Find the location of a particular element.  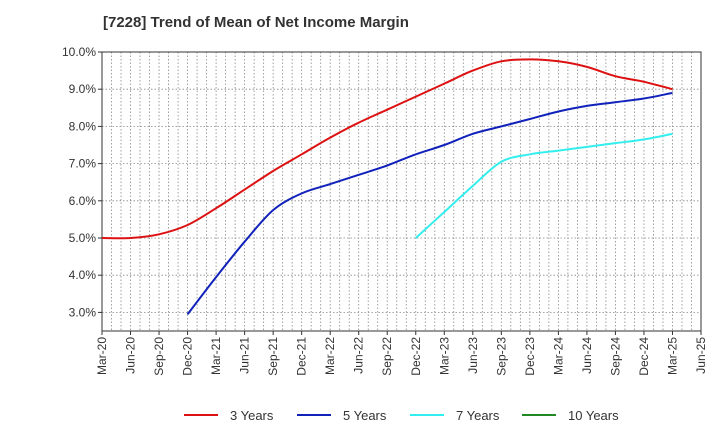

y-axis: 3.0% 4.0% 5.0% 6.0% 7.0% 8.0% 9.0% 10.0% is located at coordinates (82, 182).